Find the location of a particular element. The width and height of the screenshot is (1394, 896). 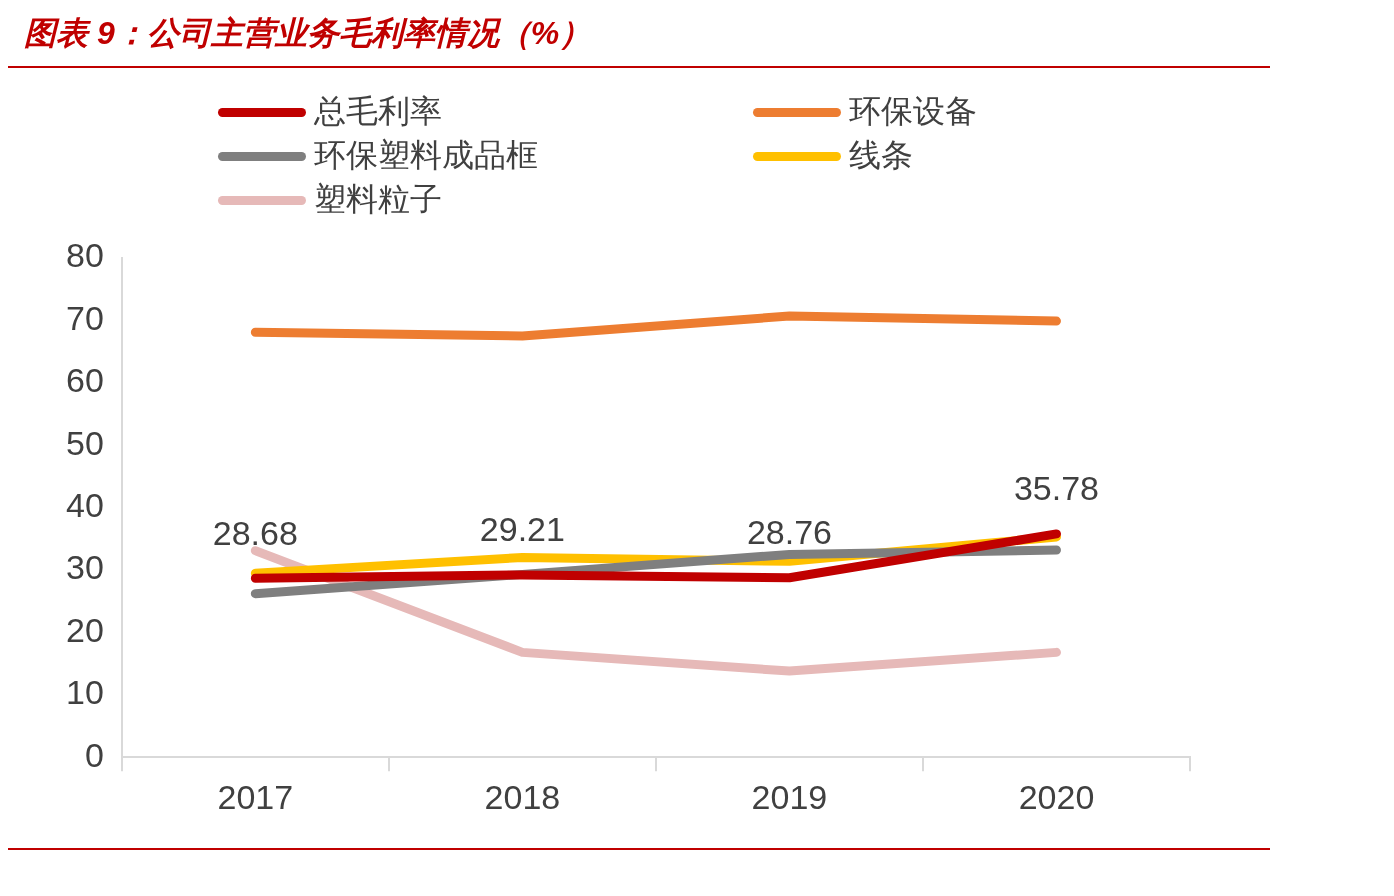

y-tick-label: 40 is located at coordinates (84, 504).